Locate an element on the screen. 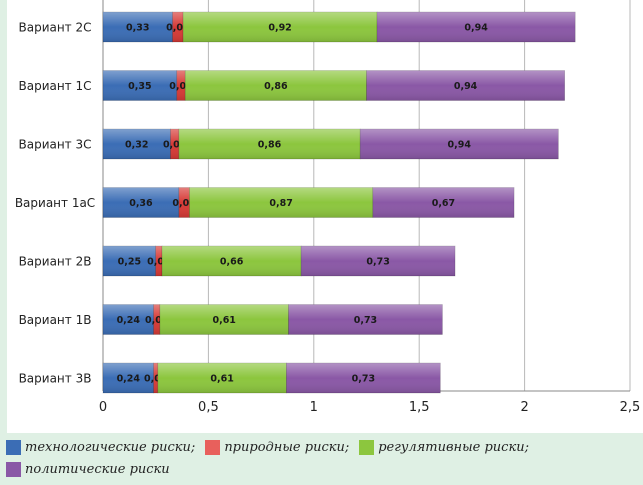 This screenshot has width=643, height=485. legend-label-tech: технологические риски; is located at coordinates (110, 447).